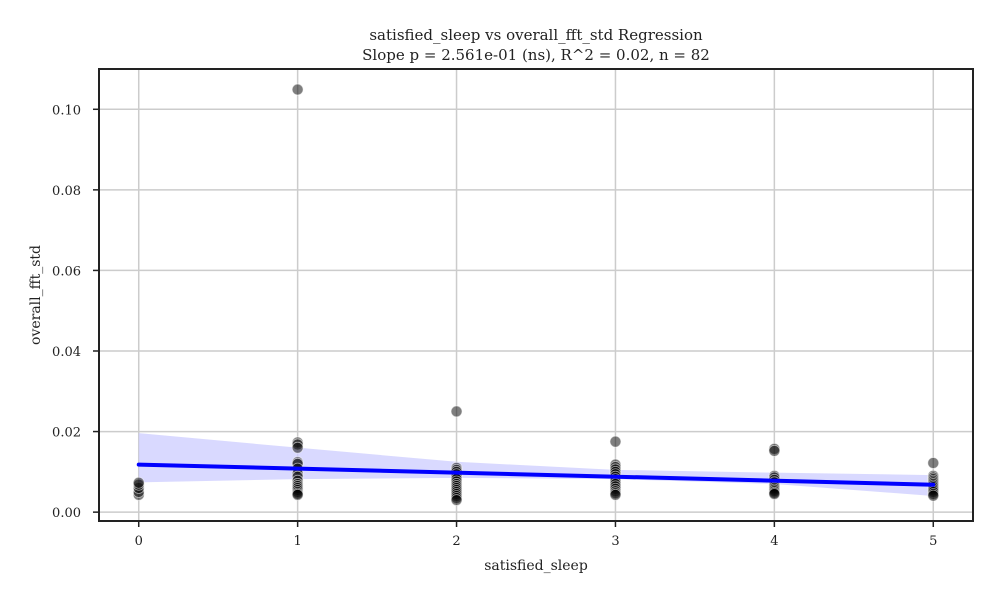  I want to click on regression-line-layer, so click(536, 474).